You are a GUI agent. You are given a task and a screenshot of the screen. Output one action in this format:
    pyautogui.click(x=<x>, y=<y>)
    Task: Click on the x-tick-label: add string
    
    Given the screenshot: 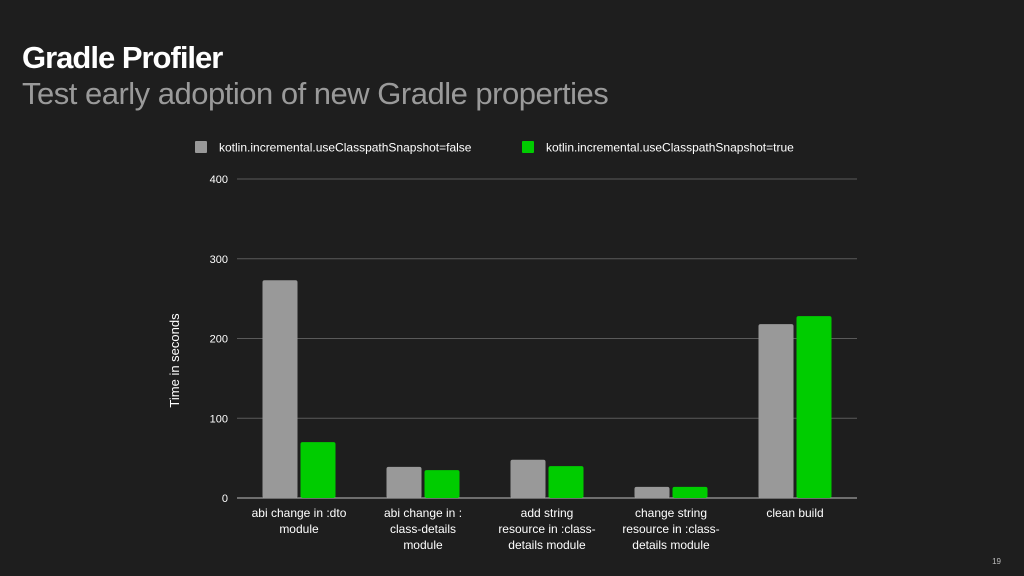 What is the action you would take?
    pyautogui.click(x=547, y=513)
    